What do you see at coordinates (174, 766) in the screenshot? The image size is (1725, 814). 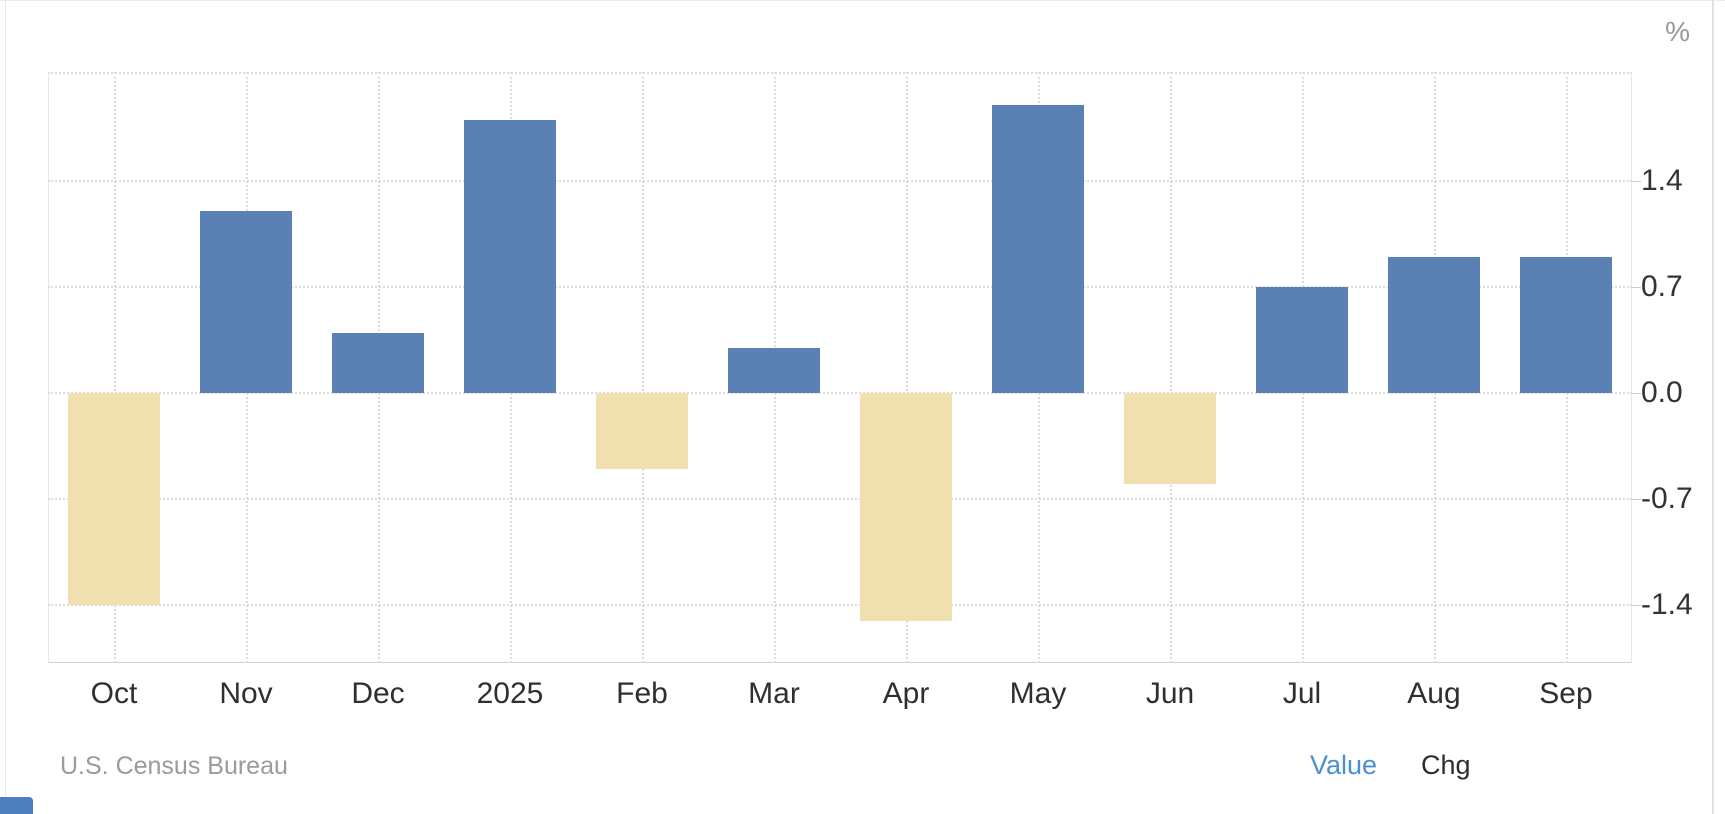 I see `source-attribution: U.S. Census Bureau` at bounding box center [174, 766].